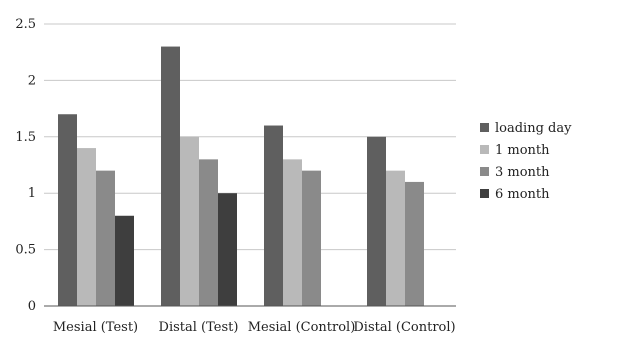 This screenshot has height=337, width=622. What do you see at coordinates (199, 327) in the screenshot?
I see `x-category-label: Distal (Test)` at bounding box center [199, 327].